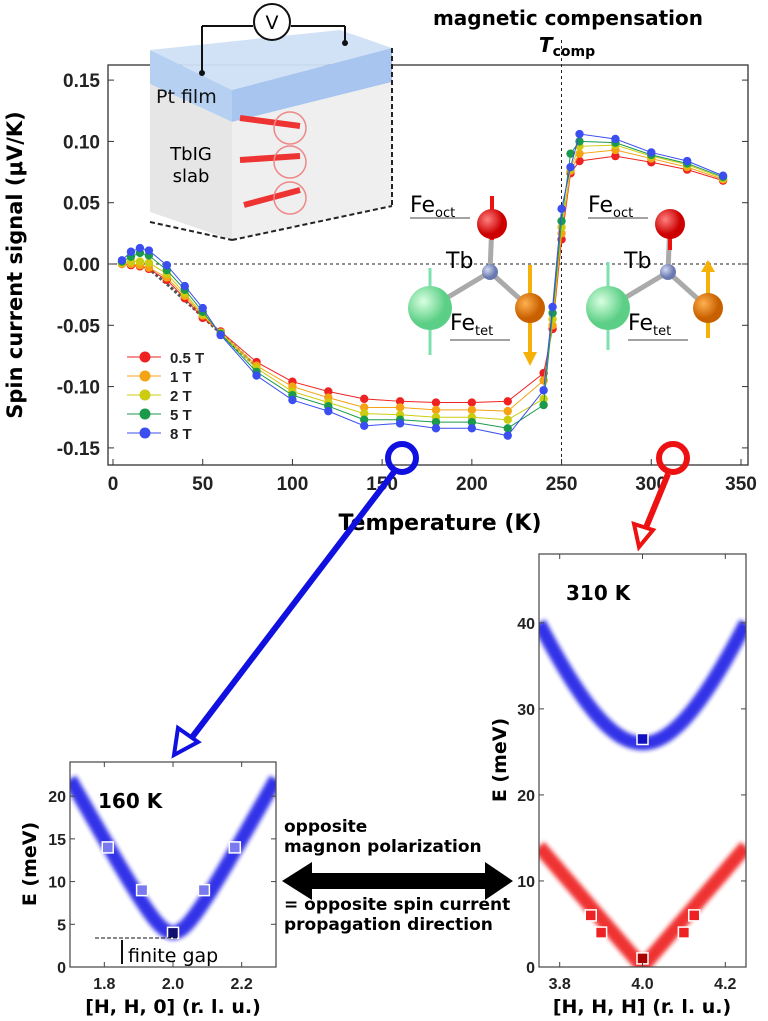 Image resolution: width=768 pixels, height=1021 pixels. Describe the element at coordinates (181, 434) in the screenshot. I see `legend-label: 8 T` at that location.